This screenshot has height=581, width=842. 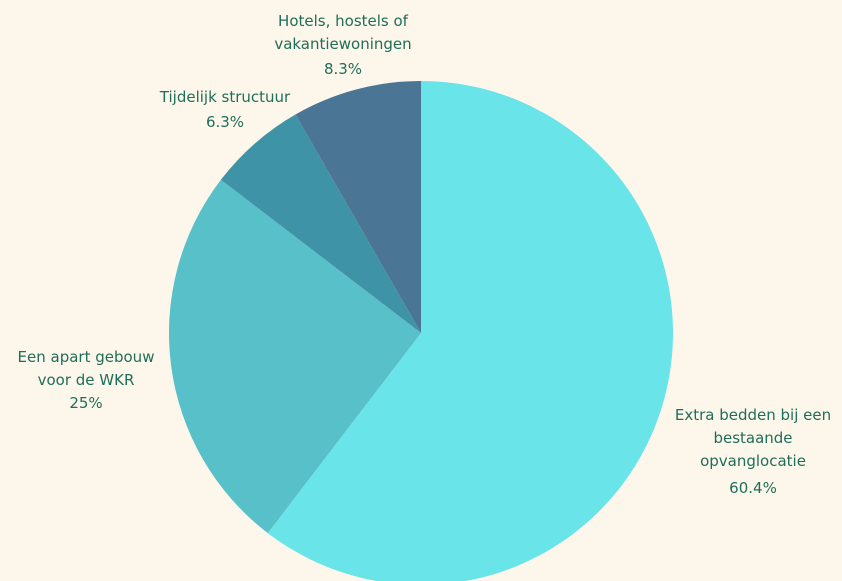 What do you see at coordinates (358, 207) in the screenshot?
I see `pie-slice-hotels-hostels` at bounding box center [358, 207].